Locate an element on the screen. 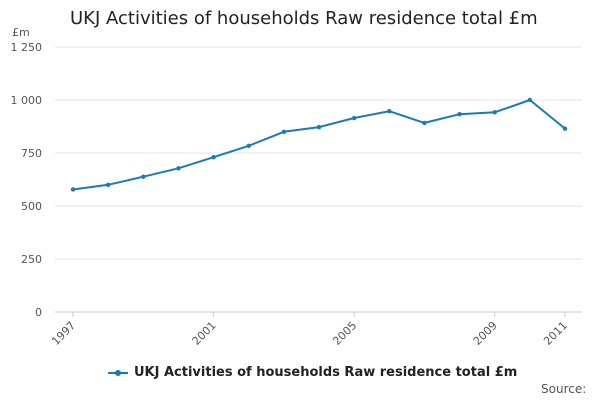 This screenshot has height=400, width=600. y-tick-label: 750 is located at coordinates (31, 153).